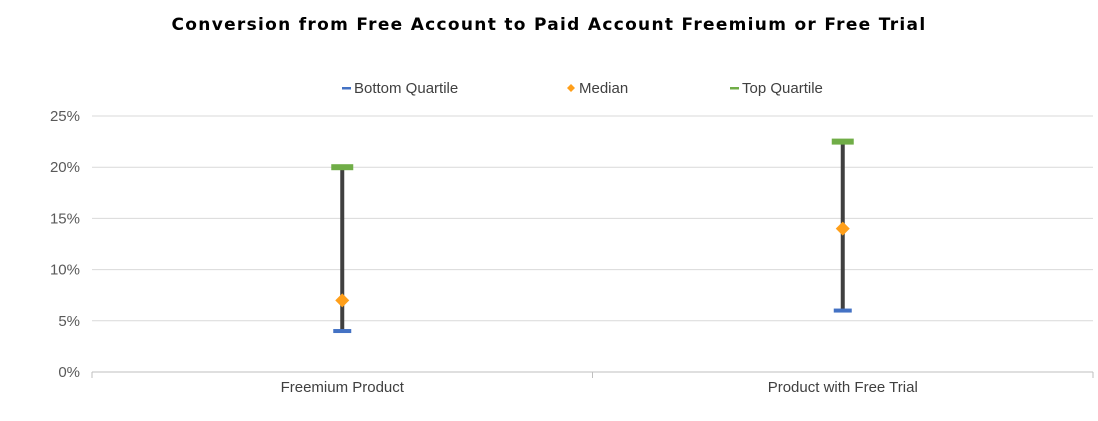 Image resolution: width=1098 pixels, height=421 pixels. I want to click on legend: Bottom Quartile Median Top Quartile, so click(582, 88).